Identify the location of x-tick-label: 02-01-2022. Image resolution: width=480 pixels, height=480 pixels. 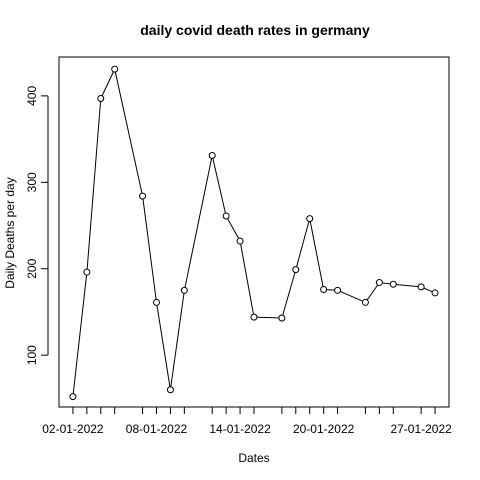
(73, 429).